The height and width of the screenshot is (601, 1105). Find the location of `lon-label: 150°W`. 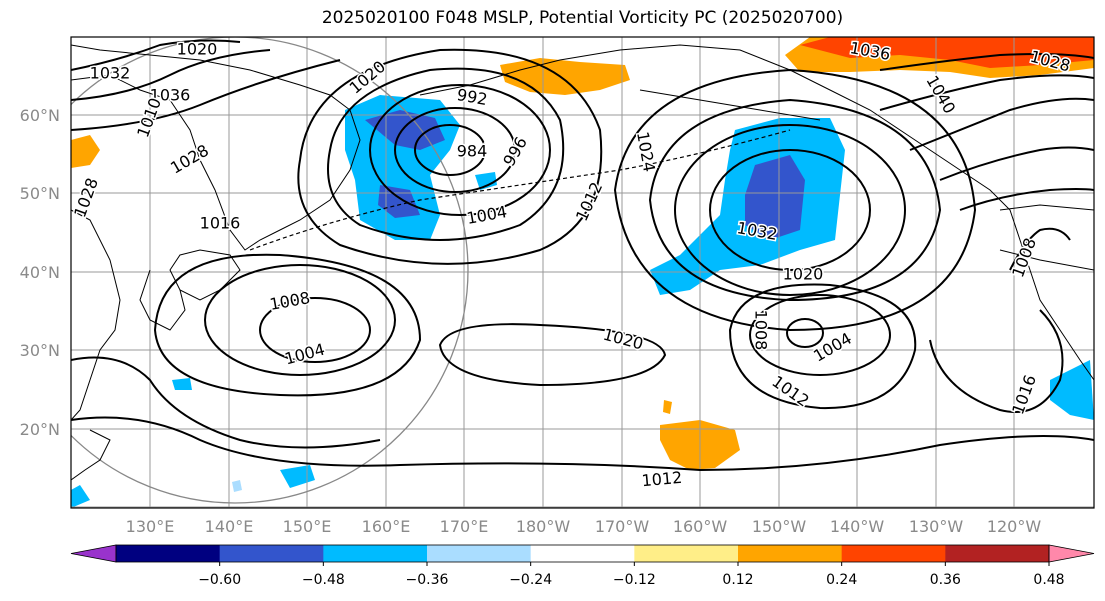

lon-label: 150°W is located at coordinates (779, 526).